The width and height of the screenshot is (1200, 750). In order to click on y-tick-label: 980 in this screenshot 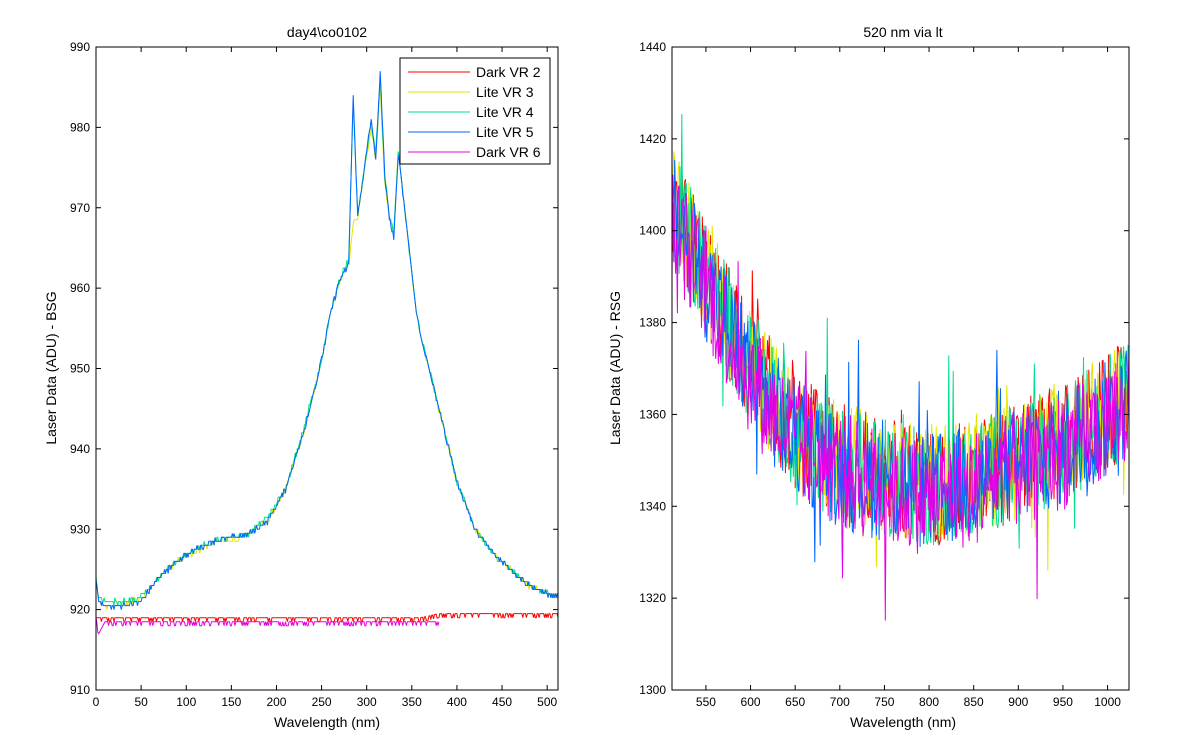, I will do `click(80, 127)`.